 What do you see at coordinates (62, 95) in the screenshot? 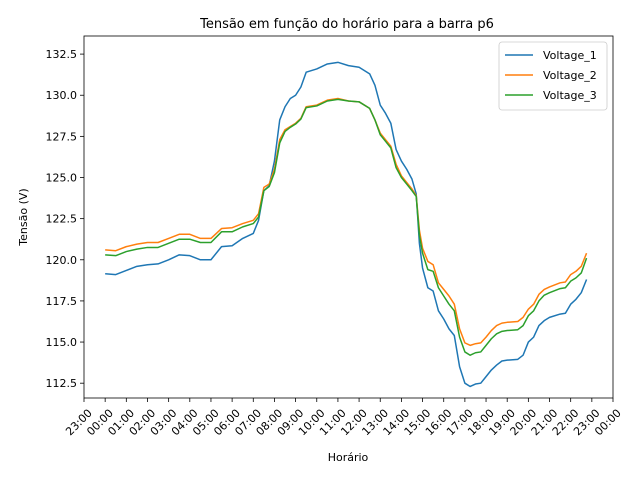
I see `y-tick-label: 130.0` at bounding box center [62, 95].